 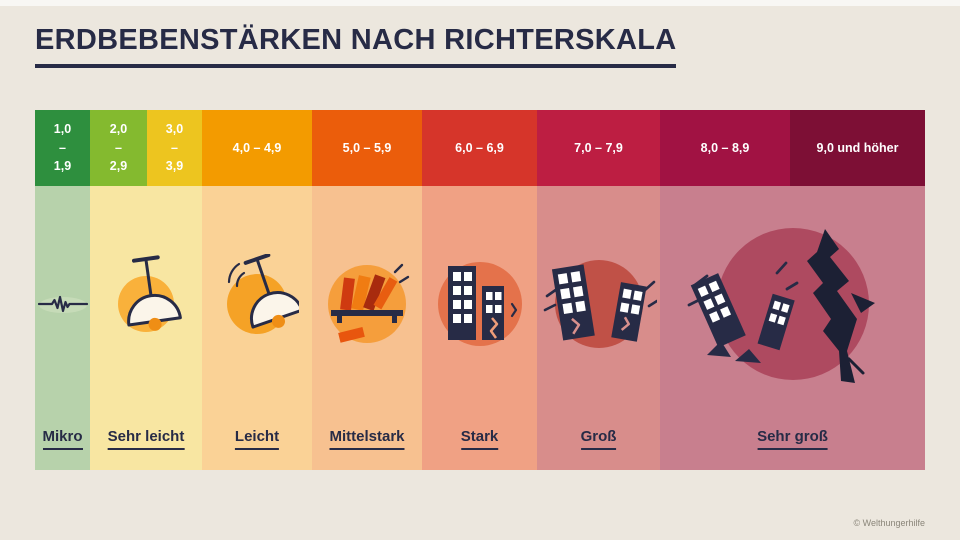 I want to click on copyright-credit: © Welthungerhilfe, so click(x=889, y=523).